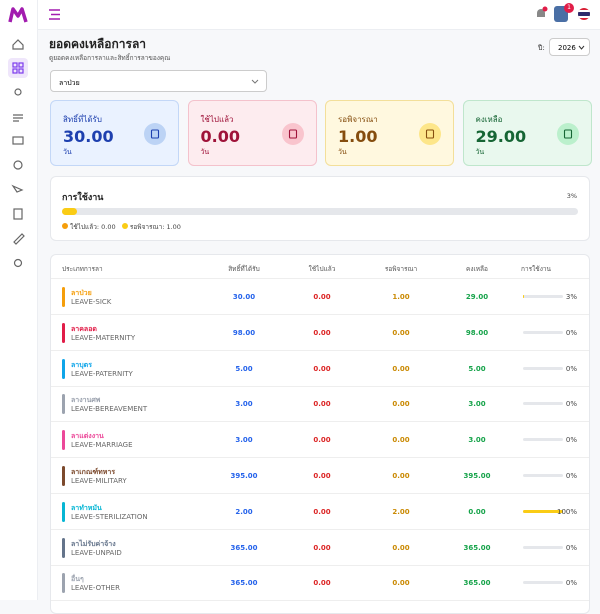 The height and width of the screenshot is (614, 600). What do you see at coordinates (19, 239) in the screenshot?
I see `edit-icon` at bounding box center [19, 239].